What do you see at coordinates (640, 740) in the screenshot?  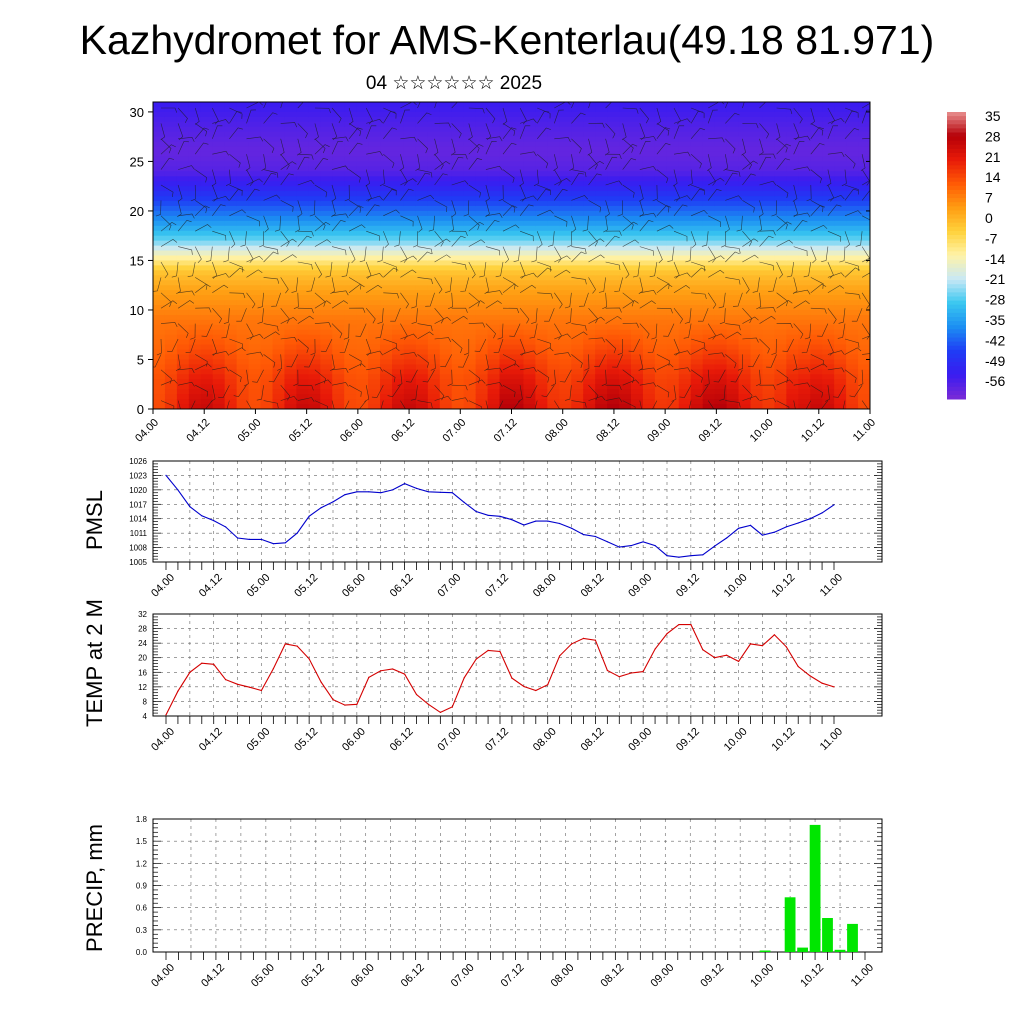 I see `temp-x-tick-label: 09.00` at bounding box center [640, 740].